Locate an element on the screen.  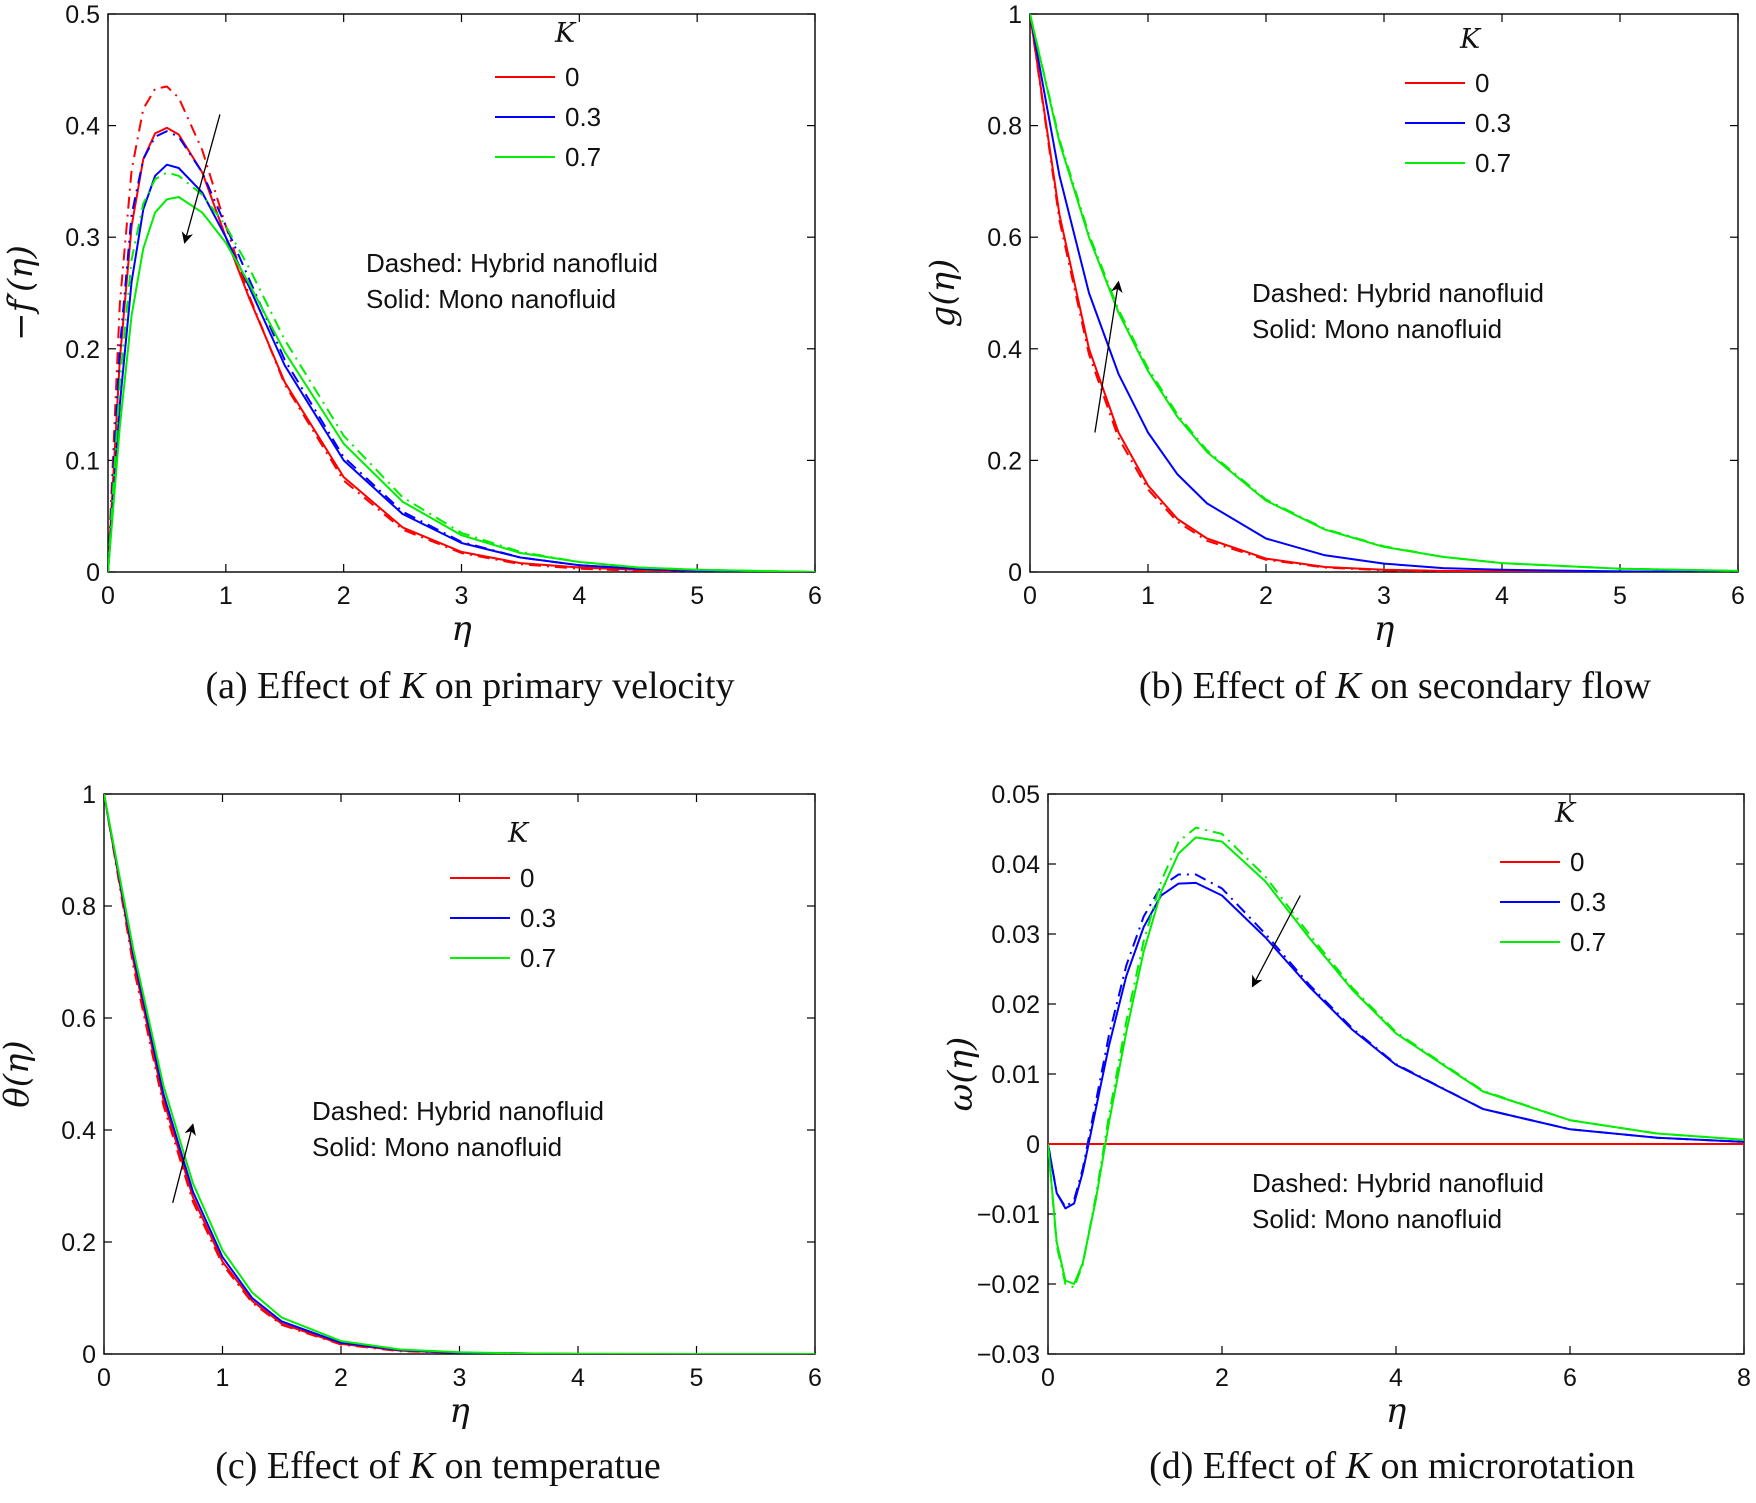
panel-d-axes-frame is located at coordinates (1396, 1074).